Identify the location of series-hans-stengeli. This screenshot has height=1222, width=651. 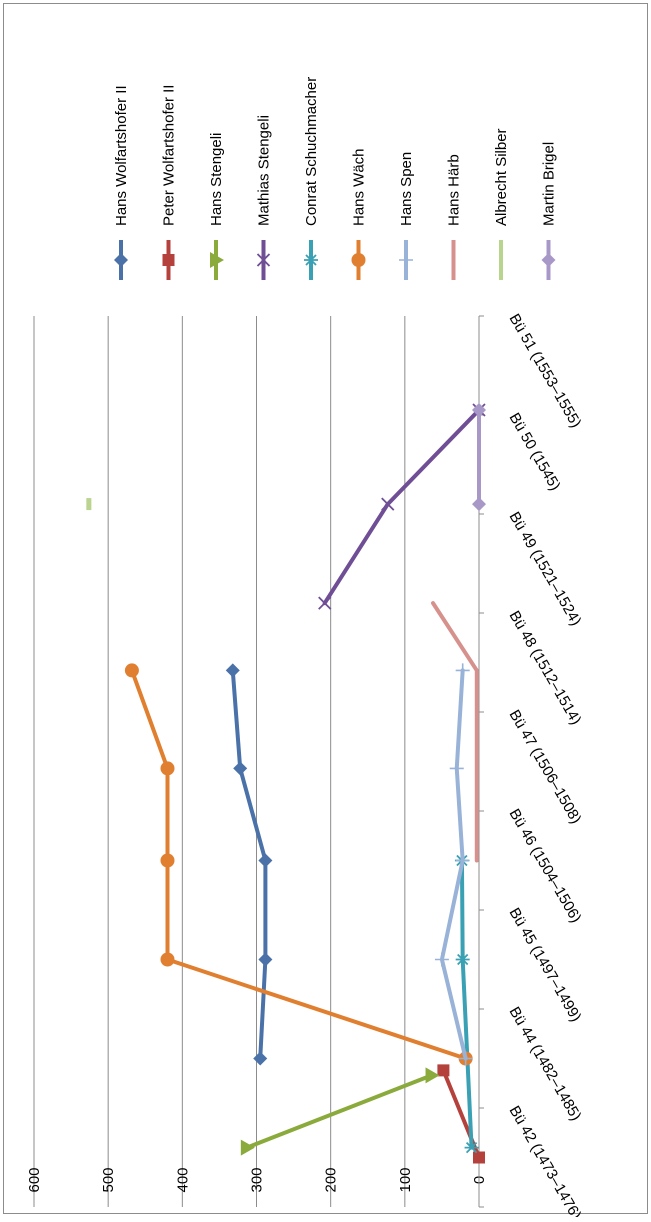
(340, 1111).